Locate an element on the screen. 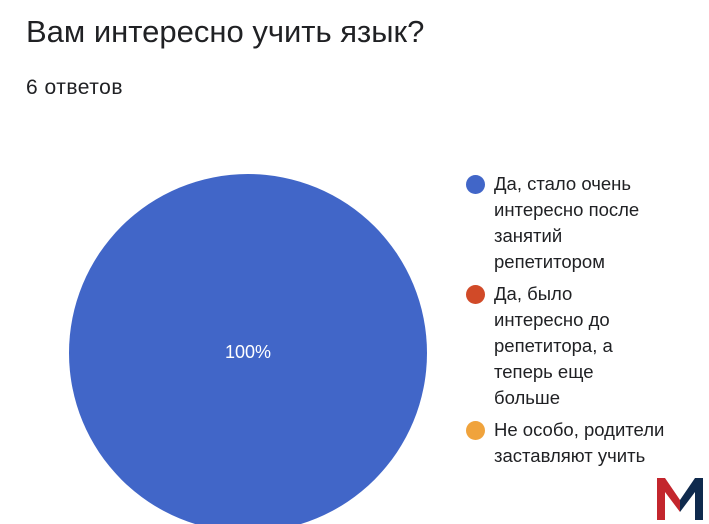 The width and height of the screenshot is (709, 524). pie-labels: 100% is located at coordinates (248, 352).